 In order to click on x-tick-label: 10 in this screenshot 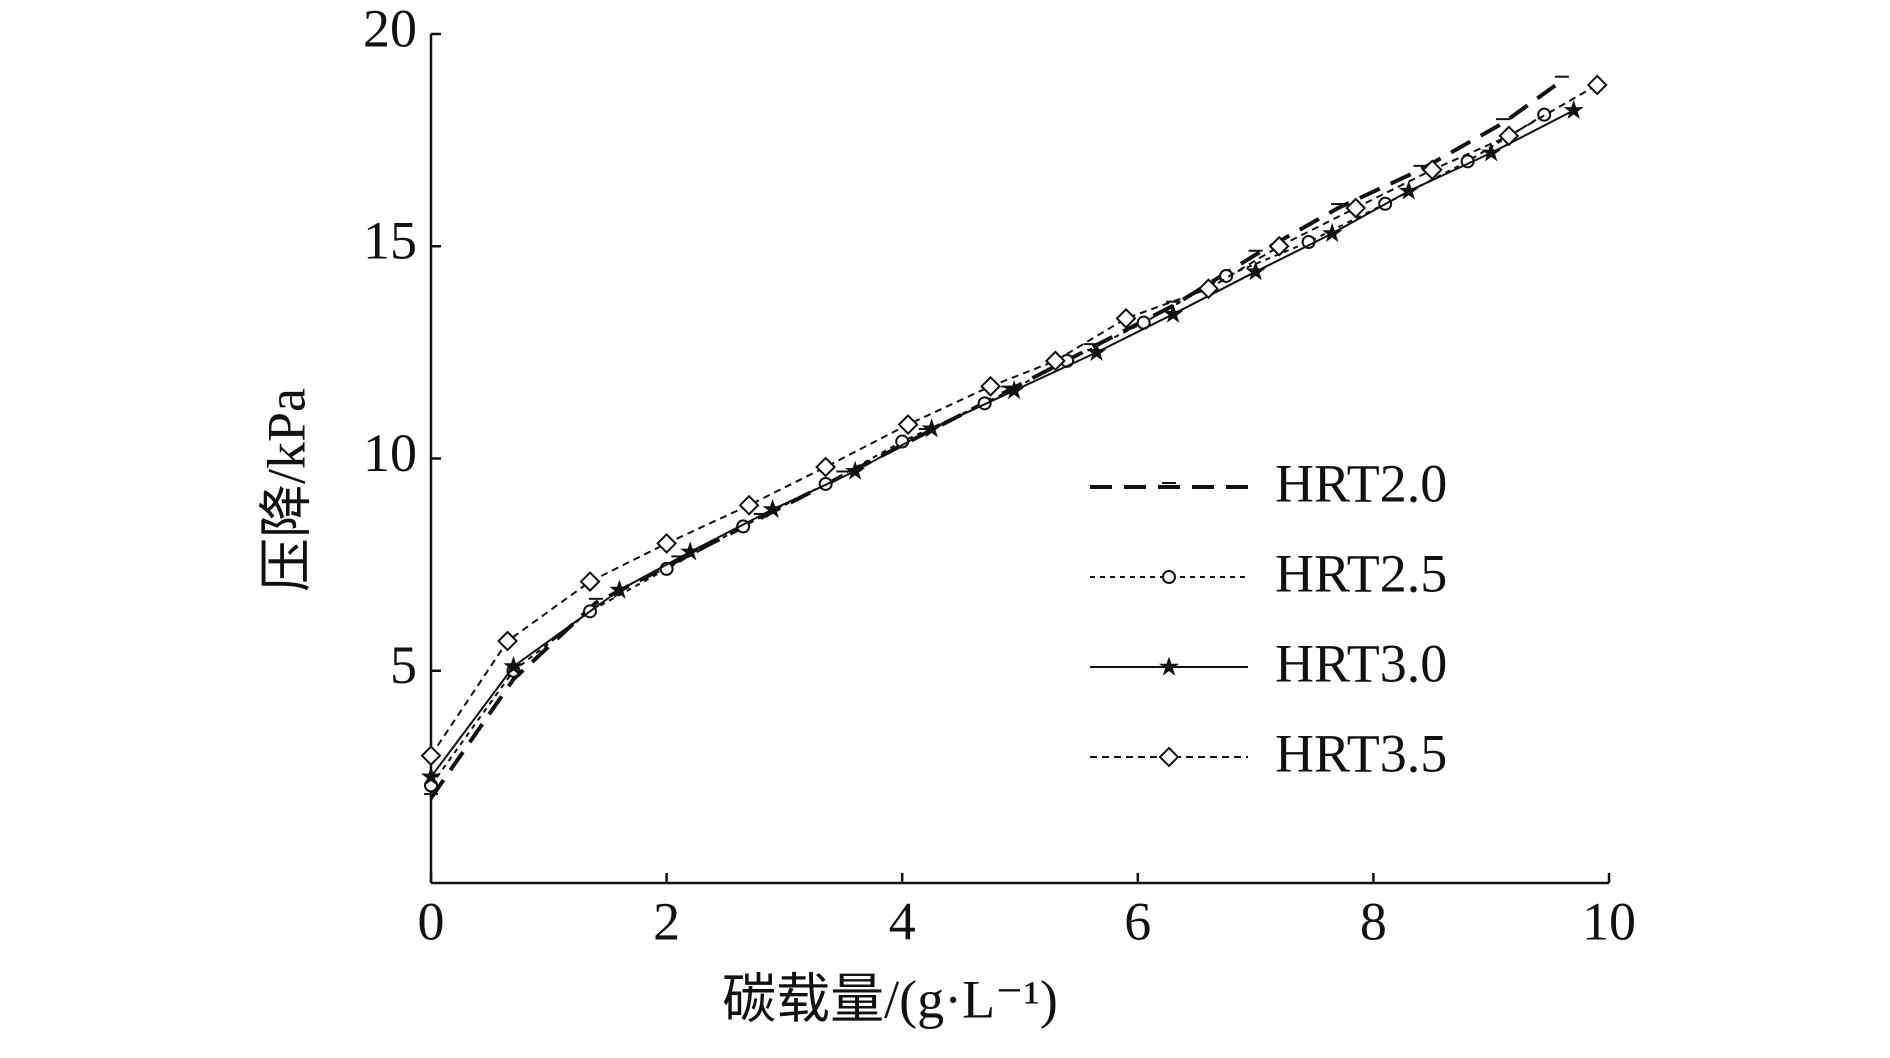, I will do `click(1609, 921)`.